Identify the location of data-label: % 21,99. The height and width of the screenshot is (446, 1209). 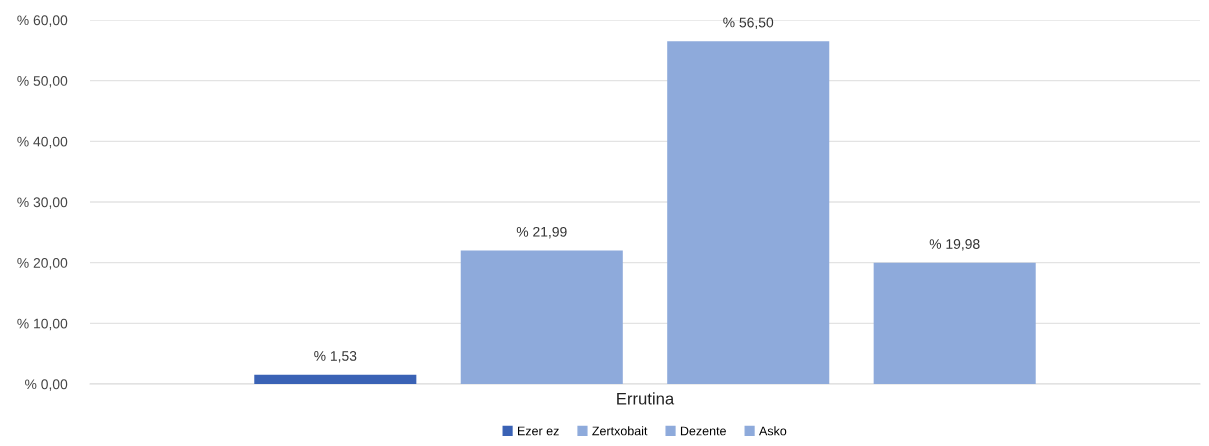
(541, 232).